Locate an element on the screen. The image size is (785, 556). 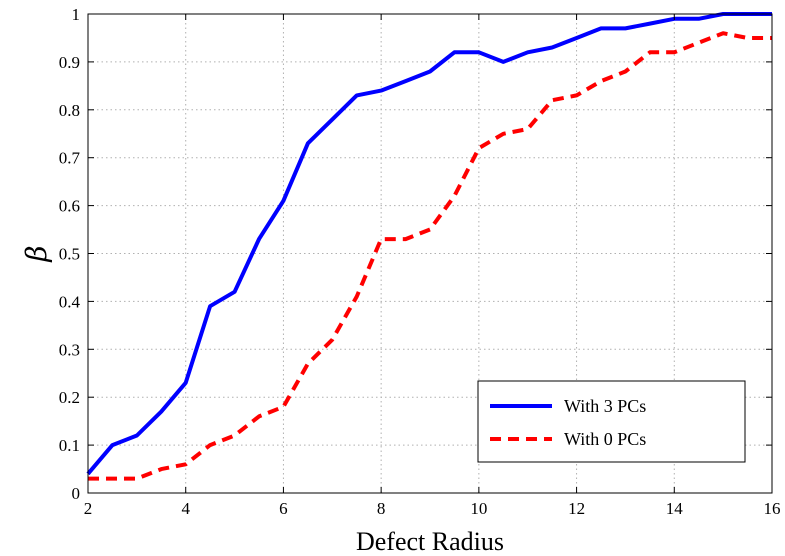
x-tick-label: 16 is located at coordinates (772, 508).